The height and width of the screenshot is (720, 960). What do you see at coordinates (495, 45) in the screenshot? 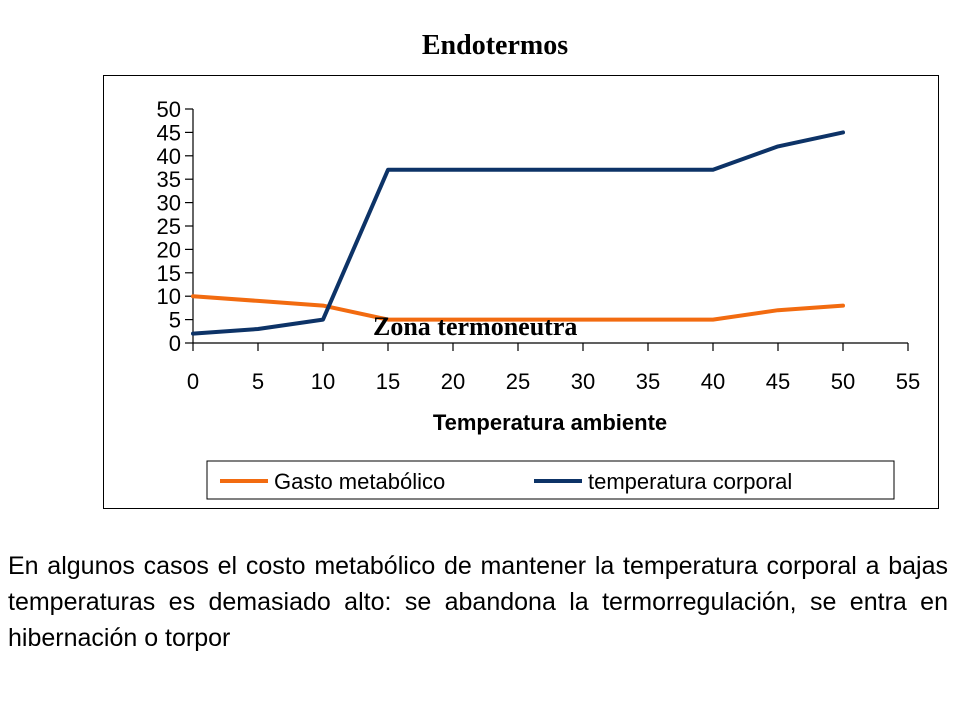
I see `slide-title: Endotermos` at bounding box center [495, 45].